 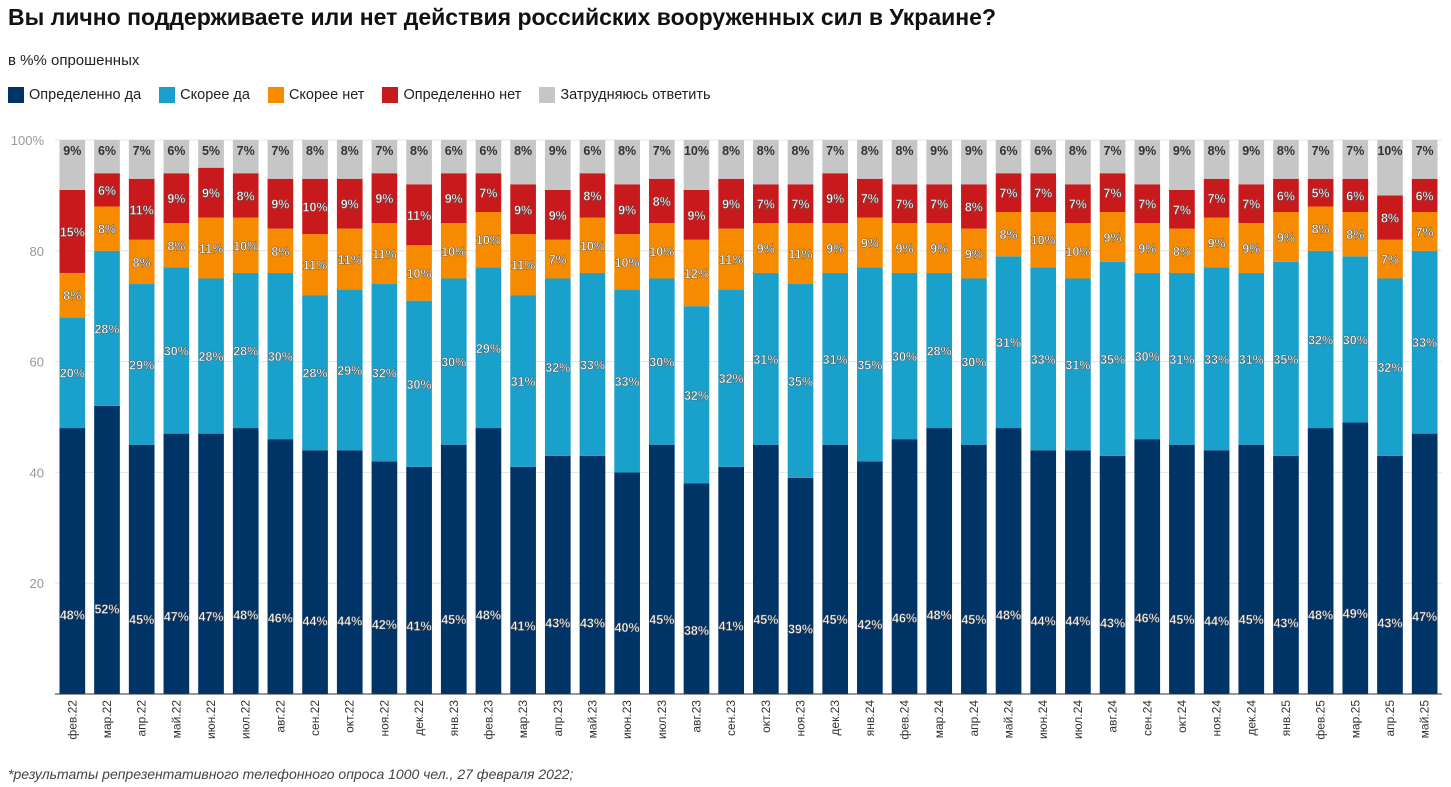 I want to click on data-label: 40%, so click(x=627, y=628).